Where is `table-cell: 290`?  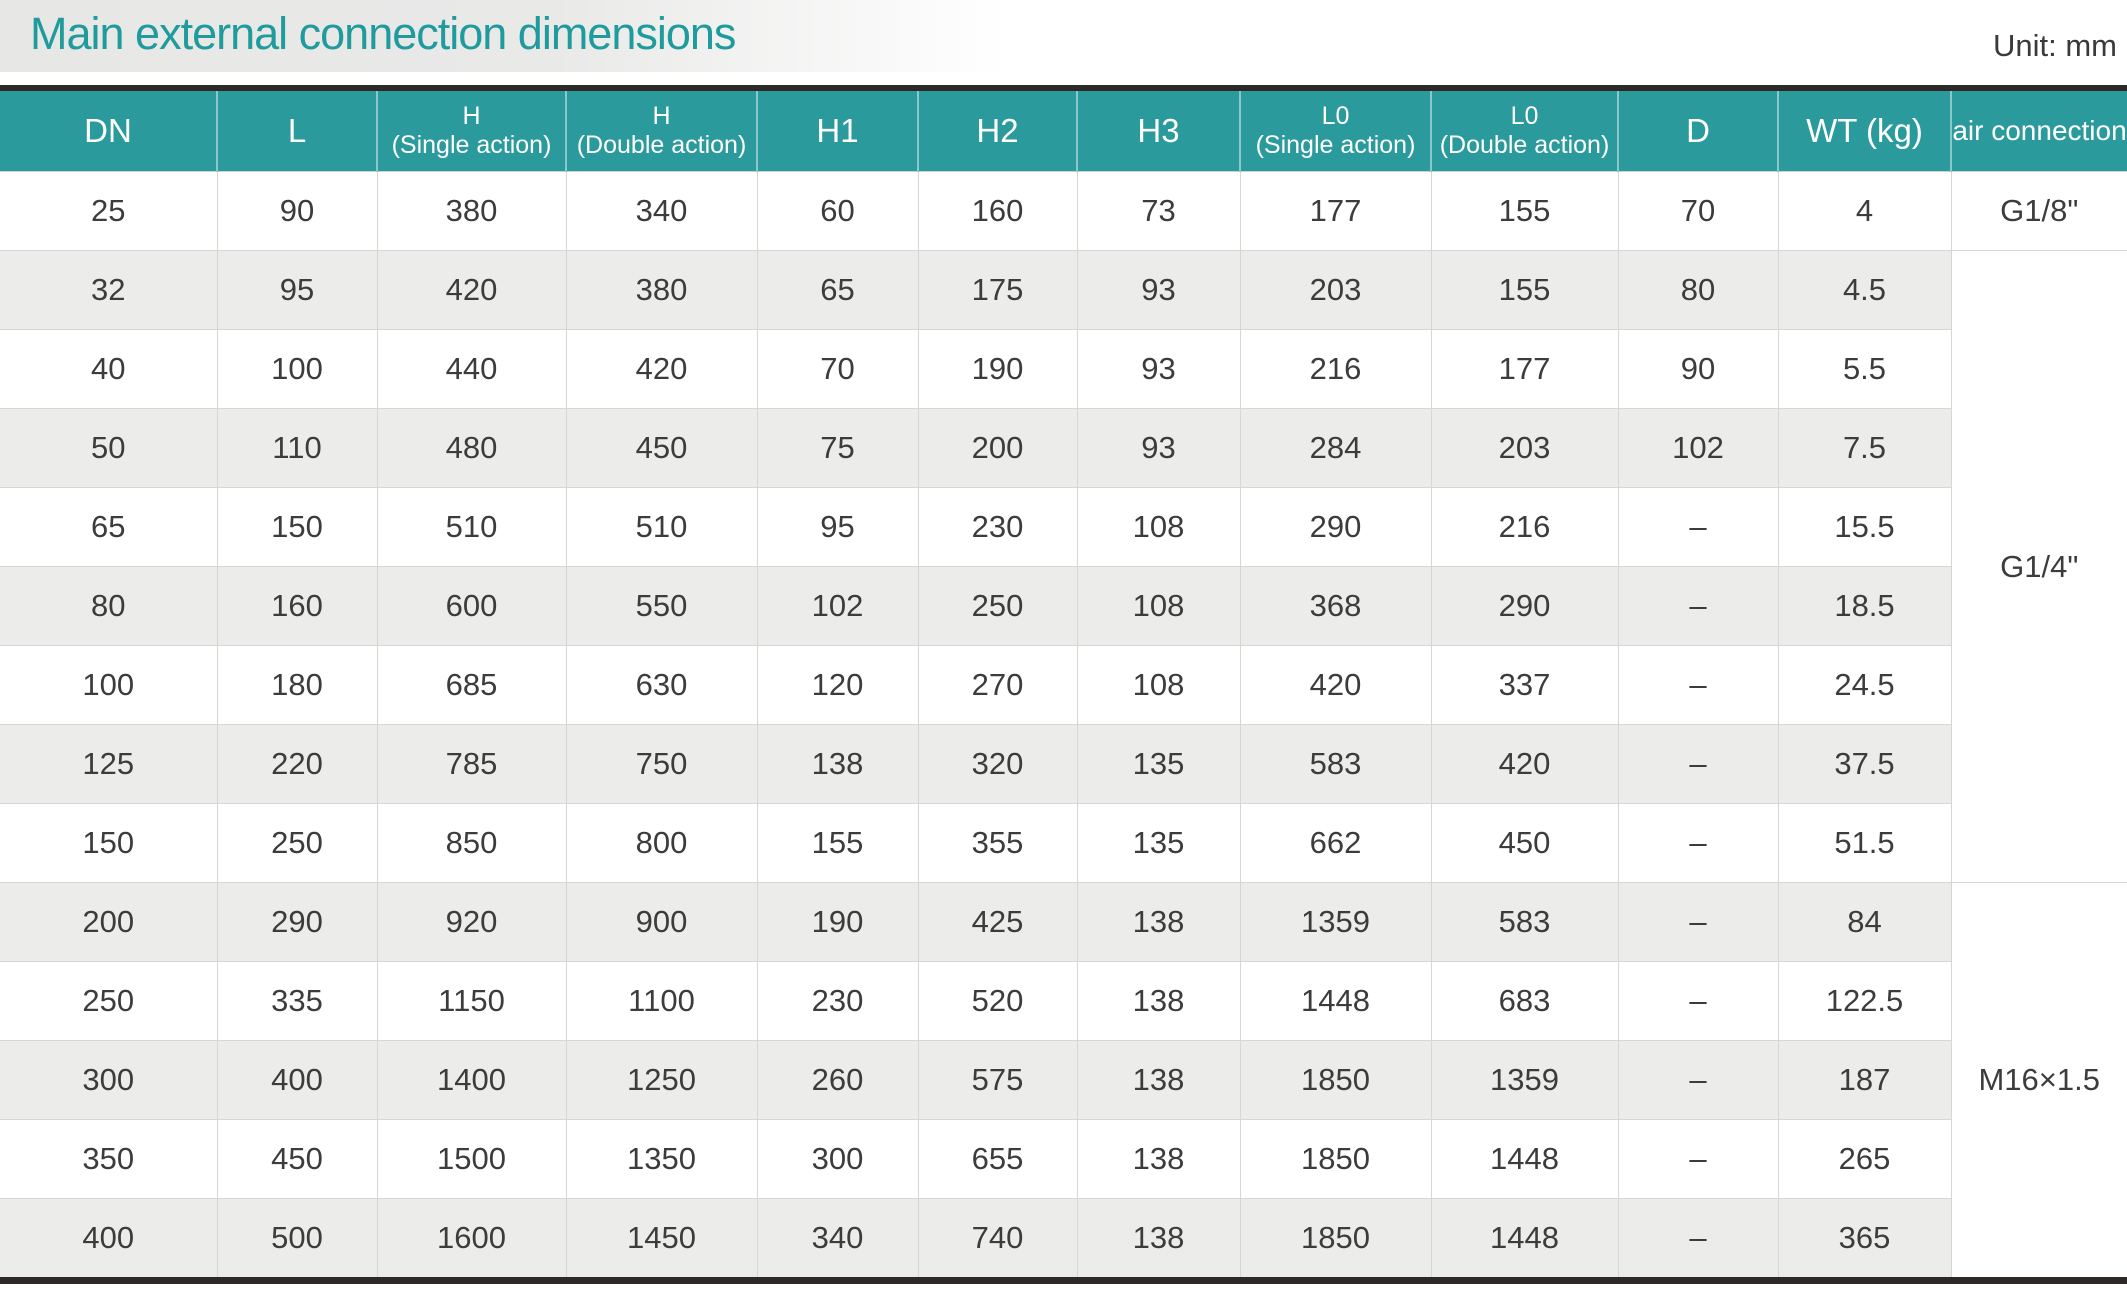 table-cell: 290 is located at coordinates (297, 922).